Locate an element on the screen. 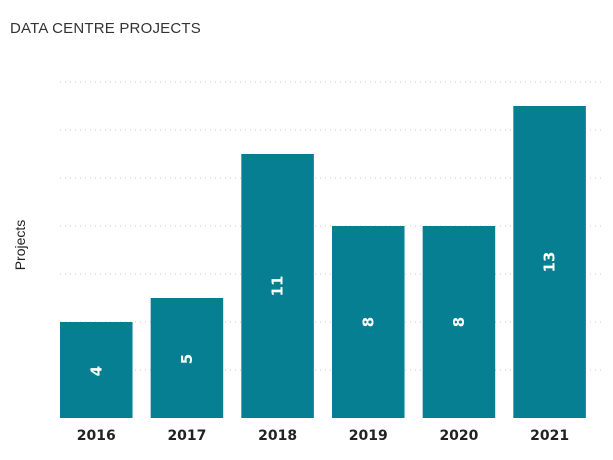 This screenshot has height=460, width=613. bar-2017 is located at coordinates (187, 358).